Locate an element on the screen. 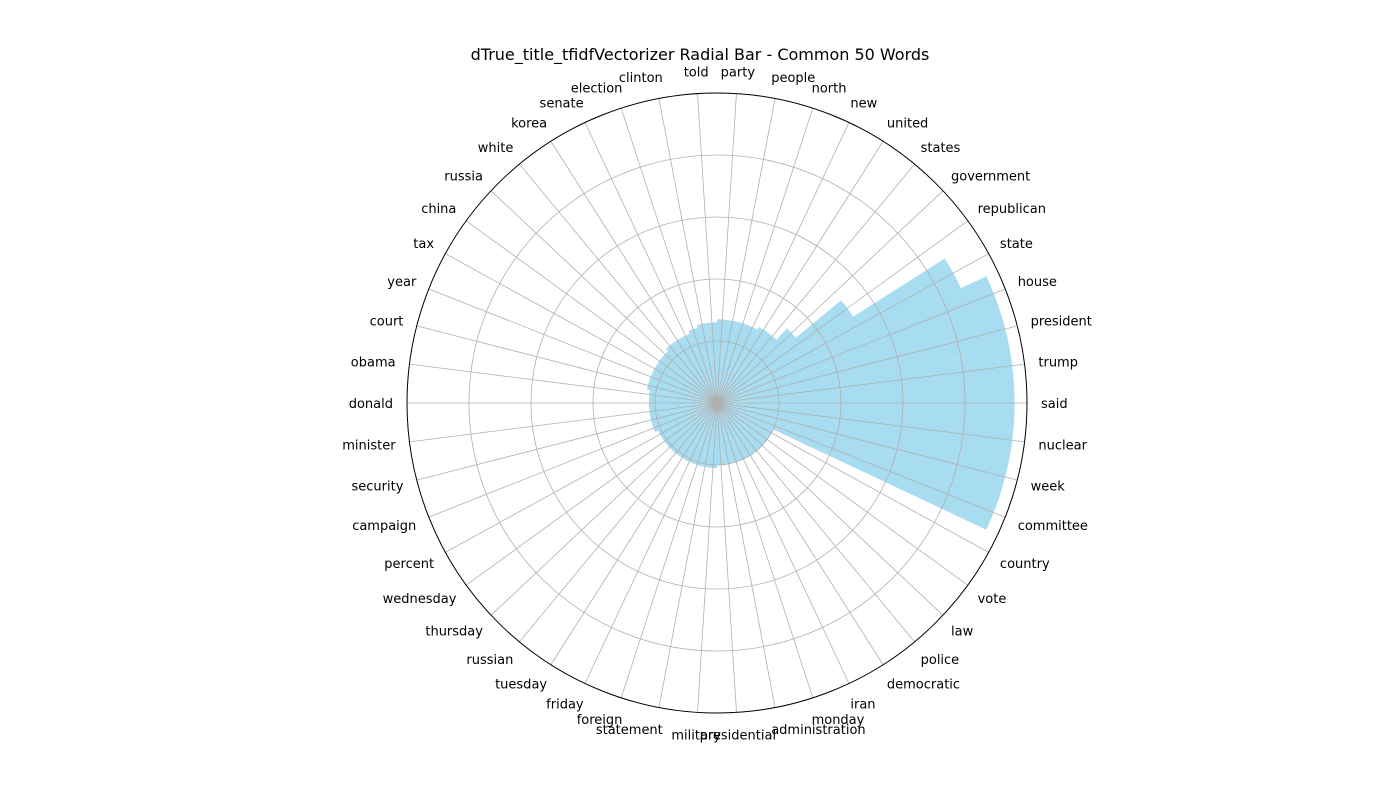 This screenshot has height=804, width=1400. bar-house is located at coordinates (859, 339).